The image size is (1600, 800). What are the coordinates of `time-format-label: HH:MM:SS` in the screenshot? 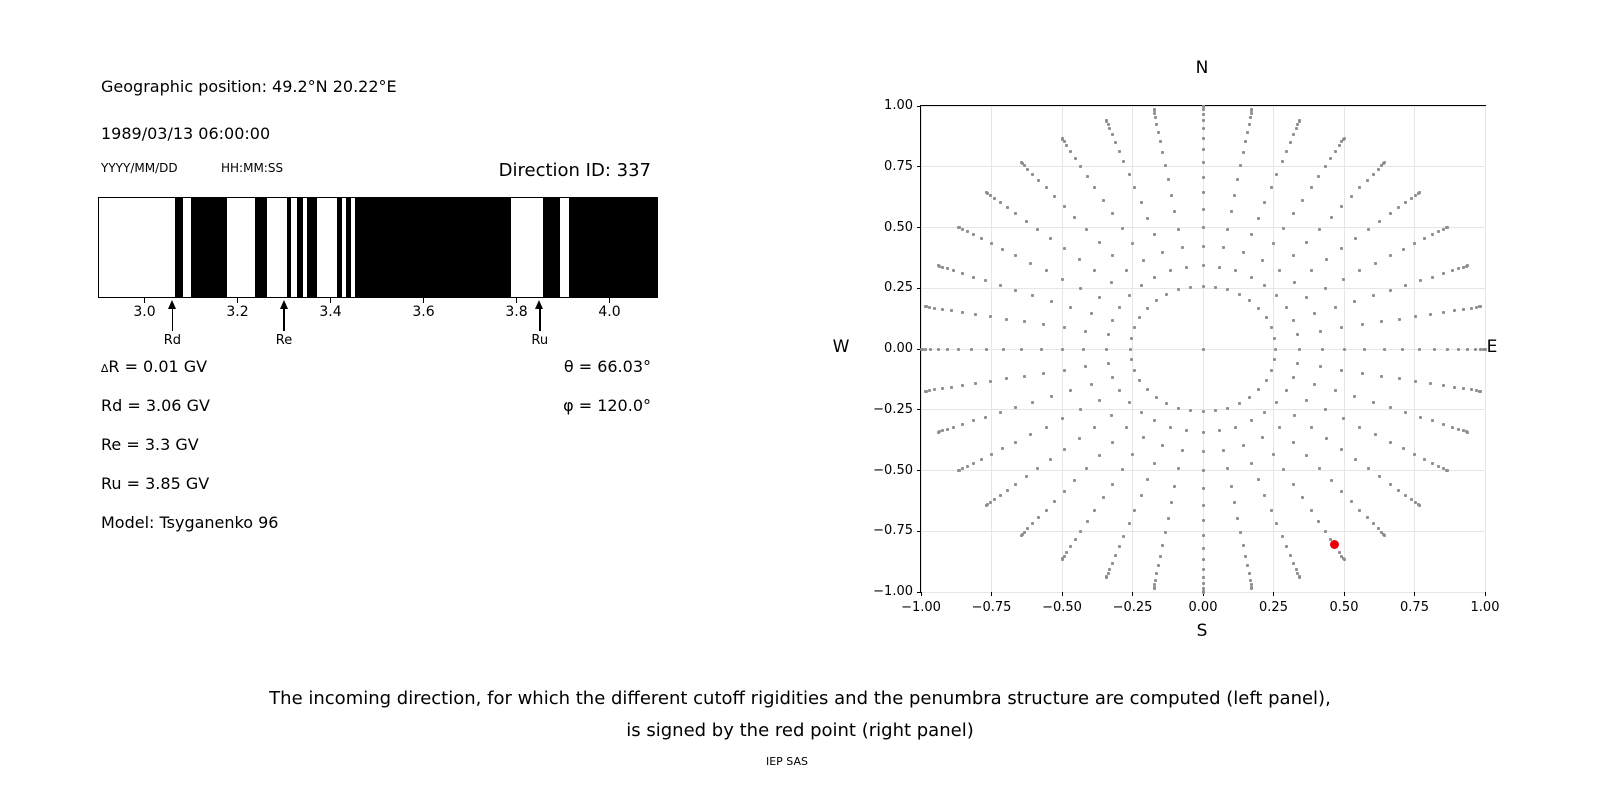 It's located at (252, 168).